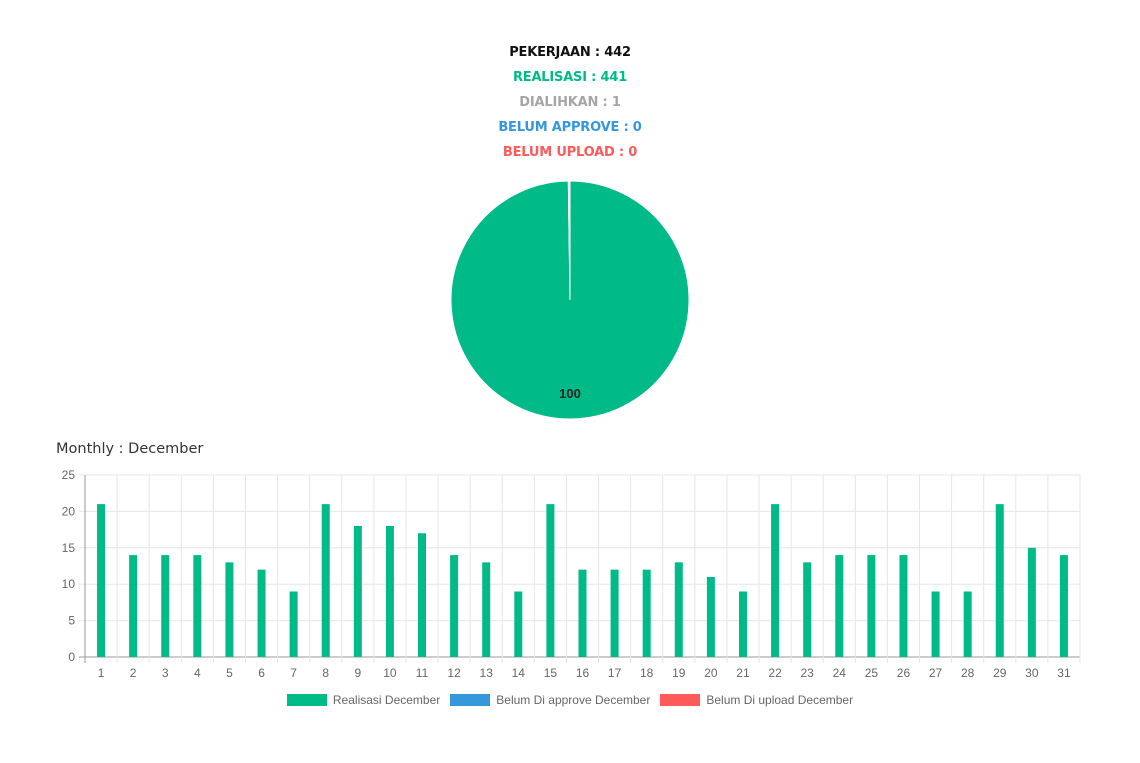 This screenshot has height=763, width=1140. Describe the element at coordinates (69, 584) in the screenshot. I see `y-tick-label: 10` at that location.